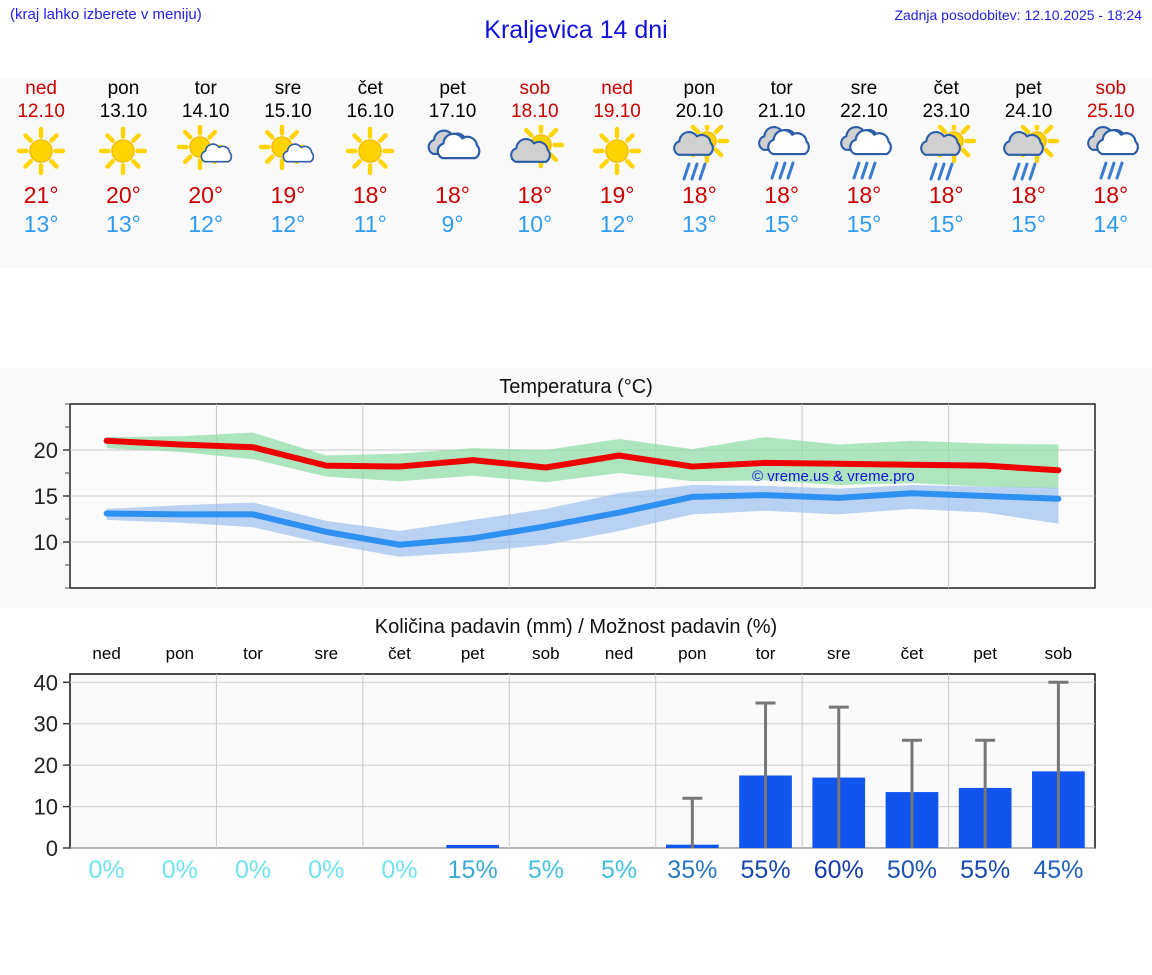 The image size is (1152, 975). I want to click on forecast-day-date: 15.10, so click(288, 111).